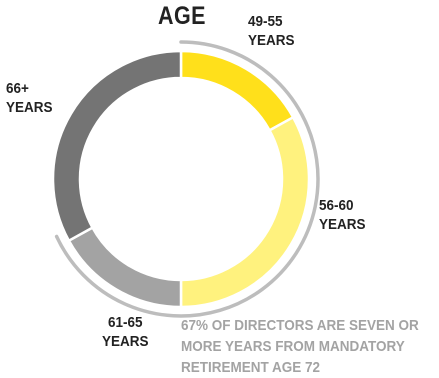 The image size is (439, 378). What do you see at coordinates (182, 16) in the screenshot?
I see `chart-title: AGE` at bounding box center [182, 16].